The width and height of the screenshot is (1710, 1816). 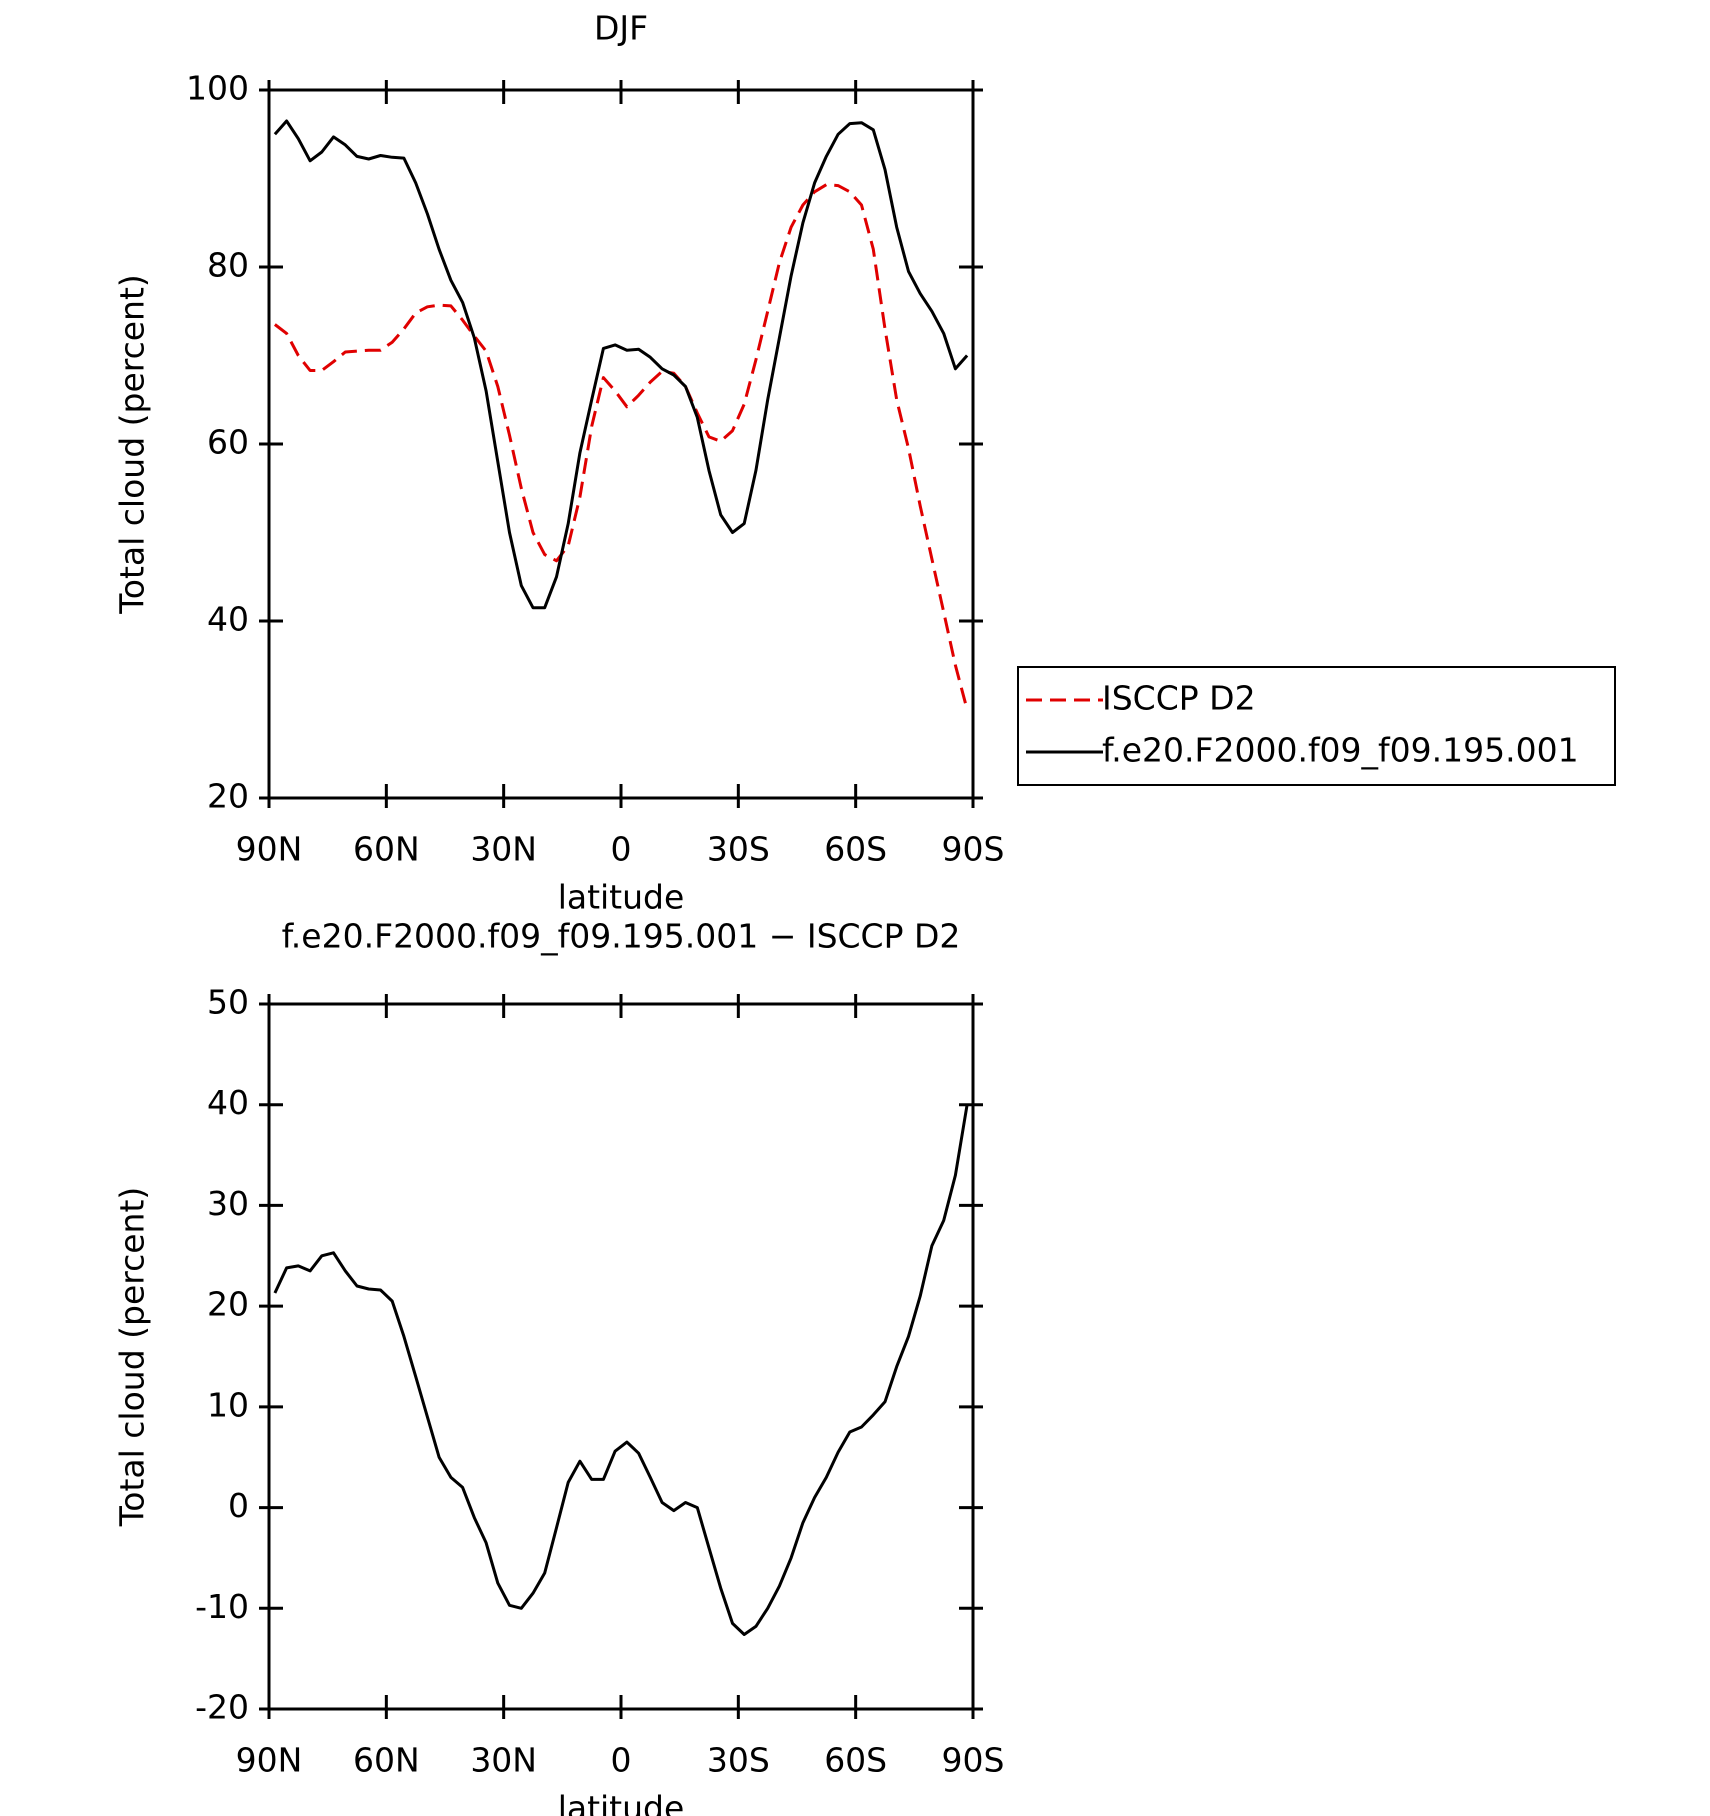 I want to click on y-tick-label: -10, so click(x=222, y=1606).